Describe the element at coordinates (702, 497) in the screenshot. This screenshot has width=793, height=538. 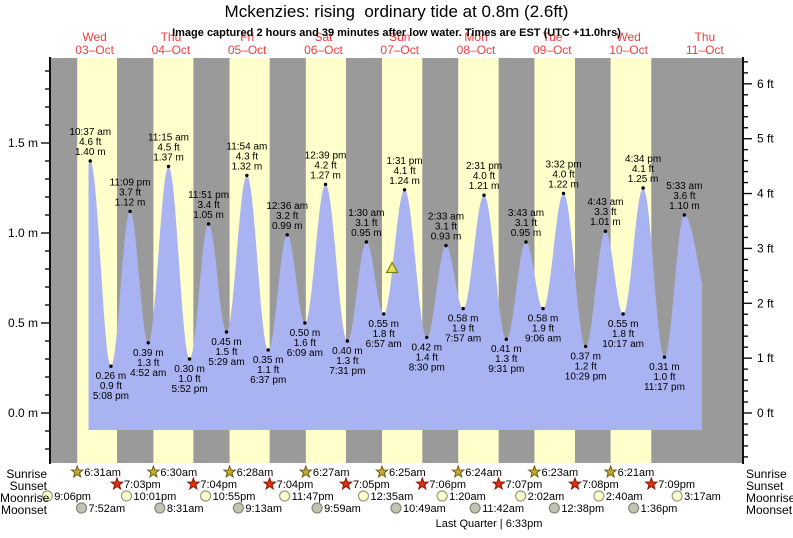
I see `astronomy-time-label: 3:17am` at that location.